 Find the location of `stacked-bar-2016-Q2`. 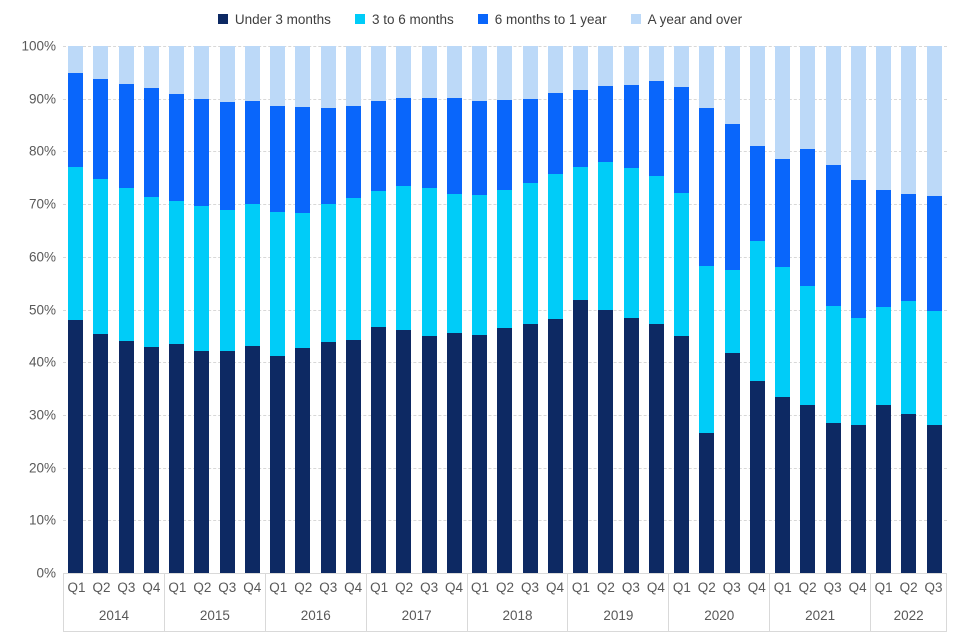

stacked-bar-2016-Q2 is located at coordinates (303, 309).